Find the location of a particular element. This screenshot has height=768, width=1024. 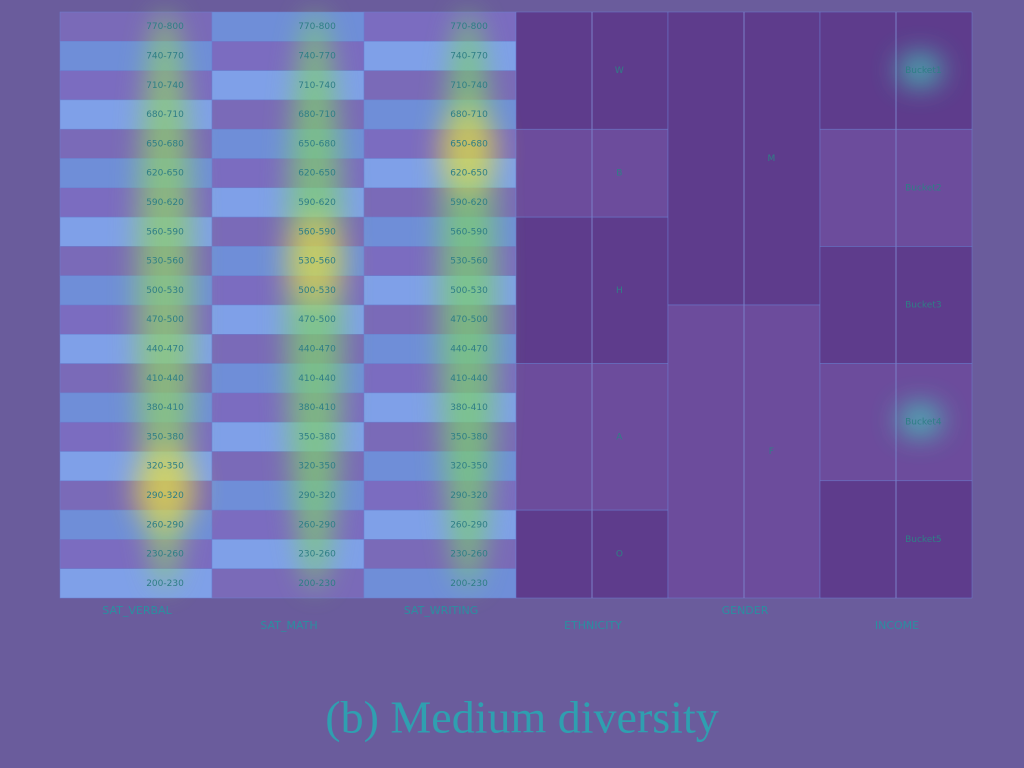

group-label: Bucket1 is located at coordinates (923, 71).